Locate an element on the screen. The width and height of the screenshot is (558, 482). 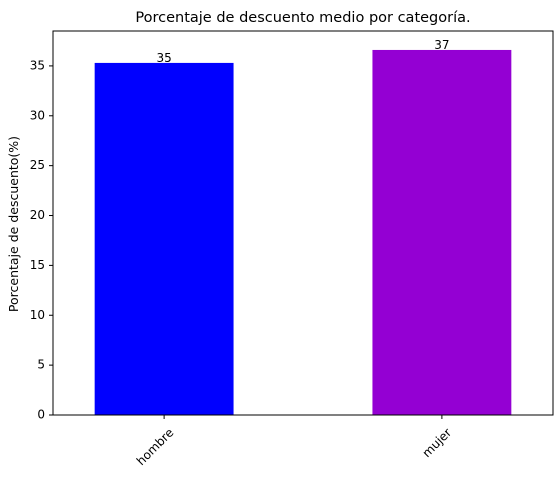
y-tick-label: 5 is located at coordinates (41, 365).